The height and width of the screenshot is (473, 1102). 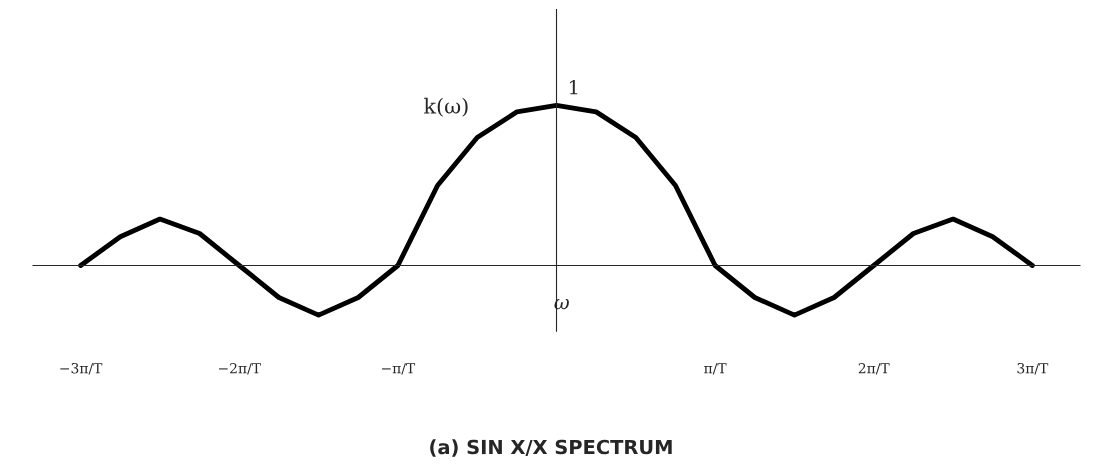 I want to click on x-tick-label: −3π/T, so click(x=81, y=368).